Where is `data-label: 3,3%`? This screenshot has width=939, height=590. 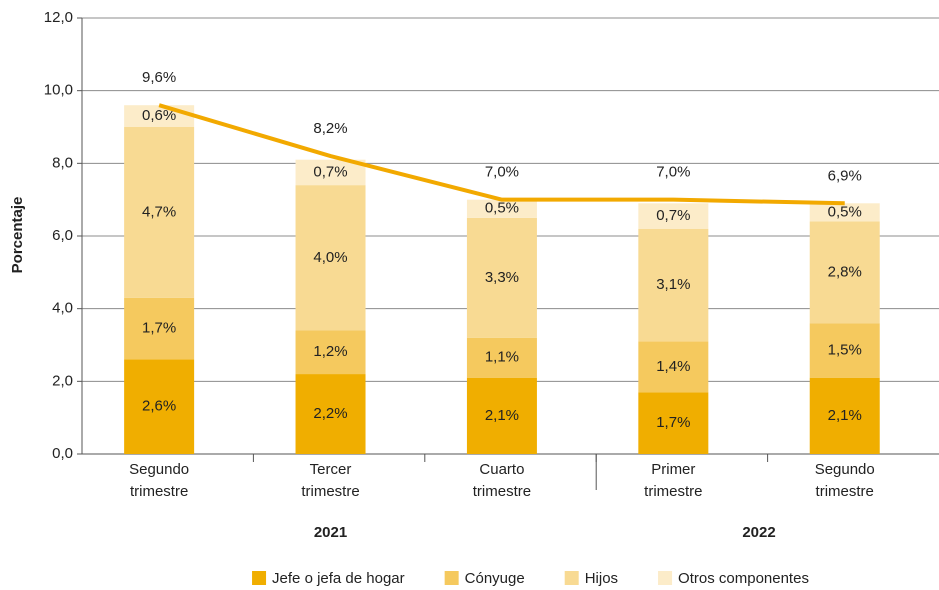 data-label: 3,3% is located at coordinates (502, 277).